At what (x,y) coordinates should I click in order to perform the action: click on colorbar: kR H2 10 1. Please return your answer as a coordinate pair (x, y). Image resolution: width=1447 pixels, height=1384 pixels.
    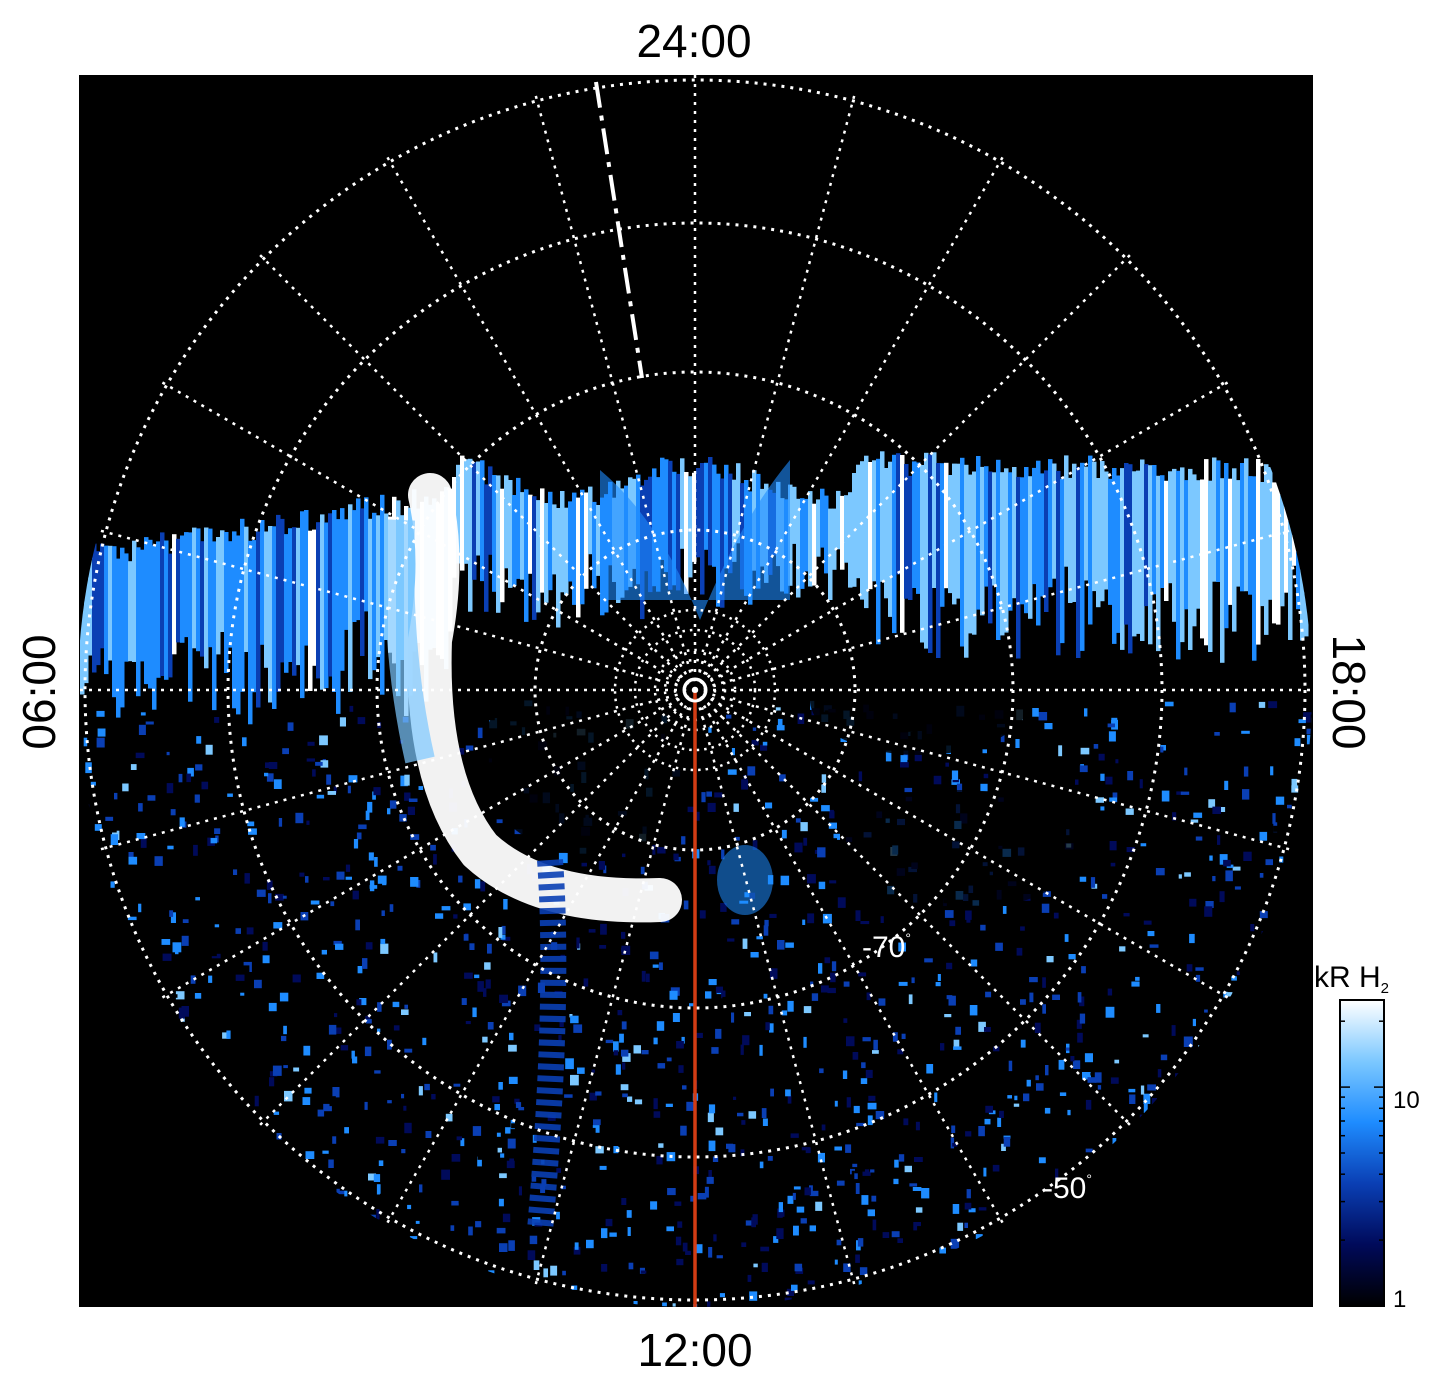
    Looking at the image, I should click on (1367, 1137).